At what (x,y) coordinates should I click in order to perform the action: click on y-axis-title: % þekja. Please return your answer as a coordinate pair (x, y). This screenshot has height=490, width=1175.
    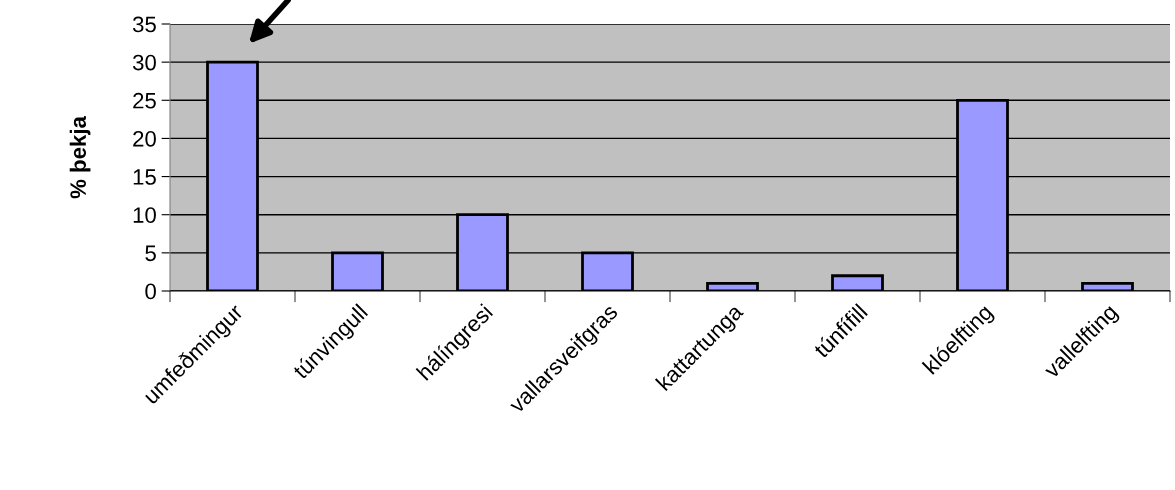
    Looking at the image, I should click on (80, 157).